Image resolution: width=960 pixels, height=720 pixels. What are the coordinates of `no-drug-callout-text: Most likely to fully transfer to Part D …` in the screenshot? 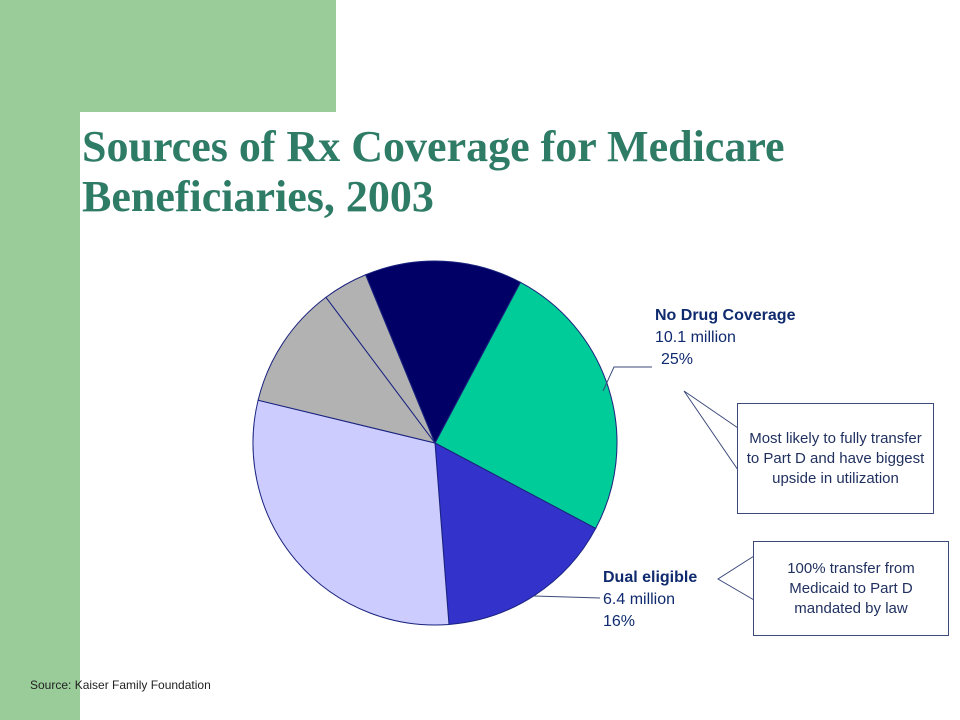 It's located at (835, 458).